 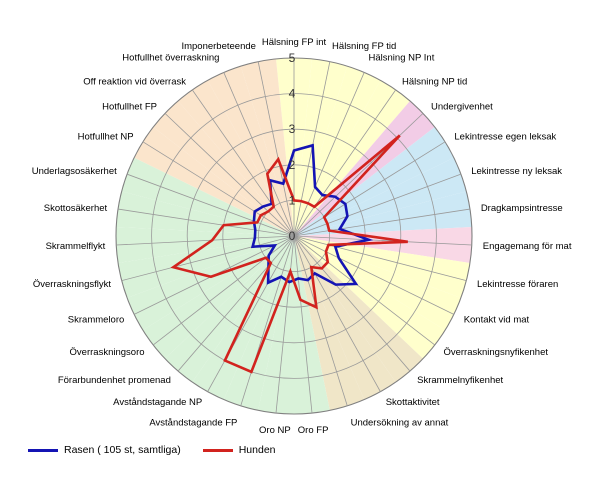 I want to click on spoke-halsning-np-tid, so click(x=345, y=163).